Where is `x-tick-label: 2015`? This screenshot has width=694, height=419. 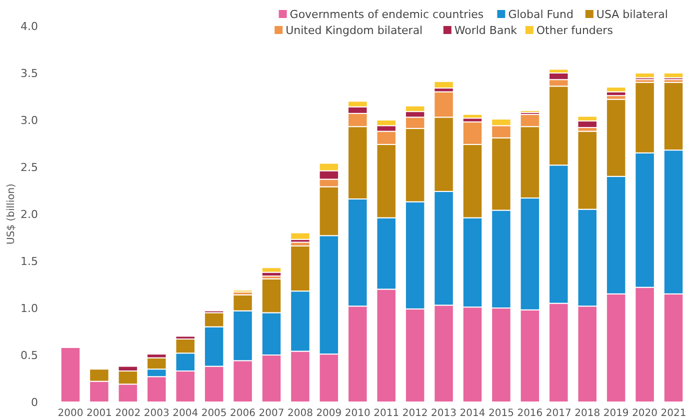
x-tick-label: 2015 is located at coordinates (501, 413).